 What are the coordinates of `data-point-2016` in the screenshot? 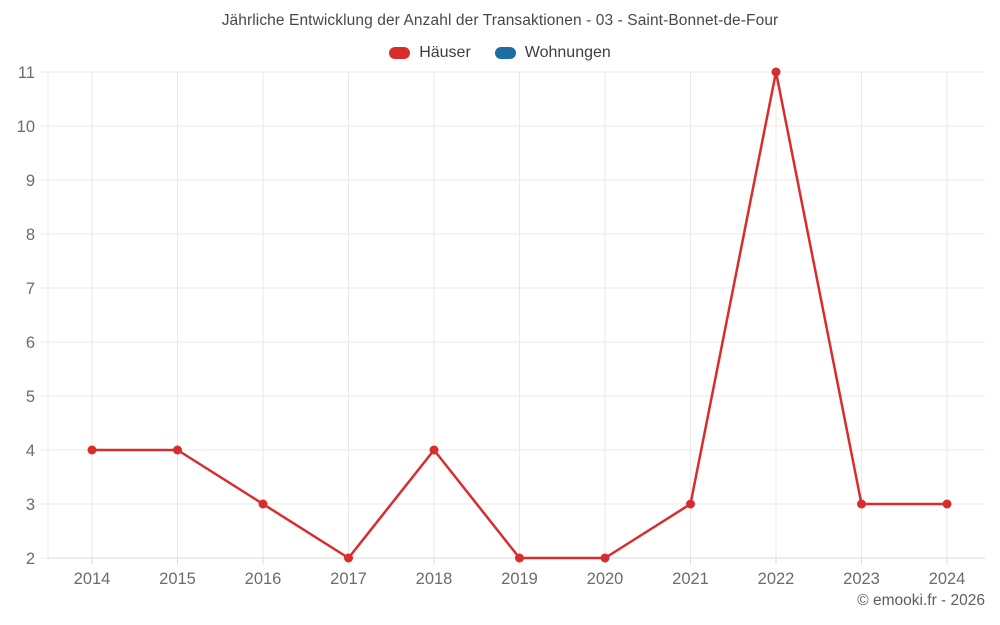 It's located at (263, 504).